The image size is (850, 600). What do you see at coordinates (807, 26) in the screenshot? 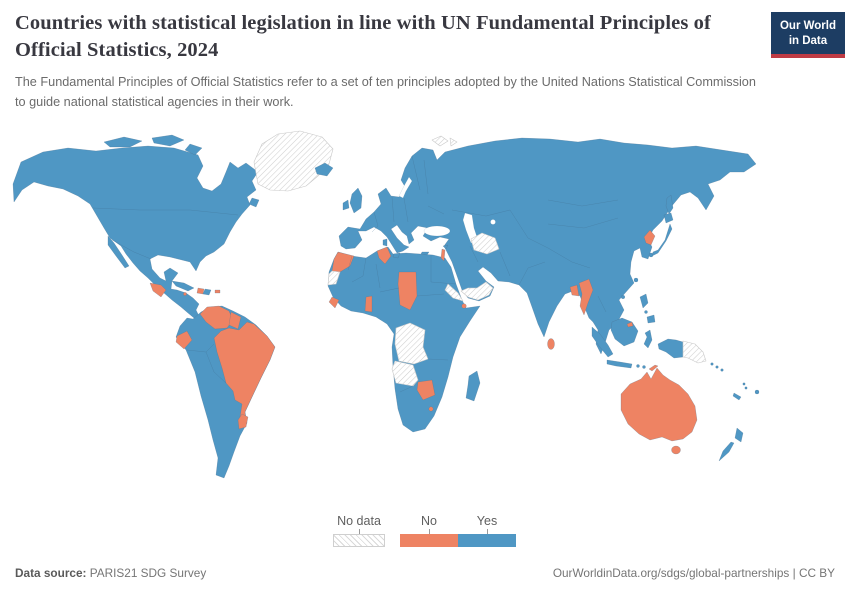
I see `owid-logo-line1: Our World` at bounding box center [807, 26].